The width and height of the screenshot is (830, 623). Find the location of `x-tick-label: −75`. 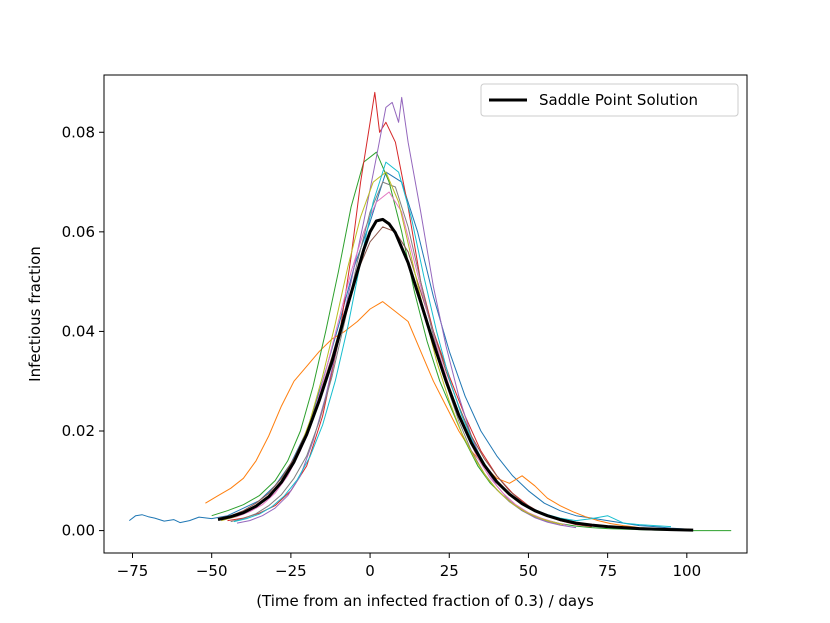

x-tick-label: −75 is located at coordinates (133, 571).